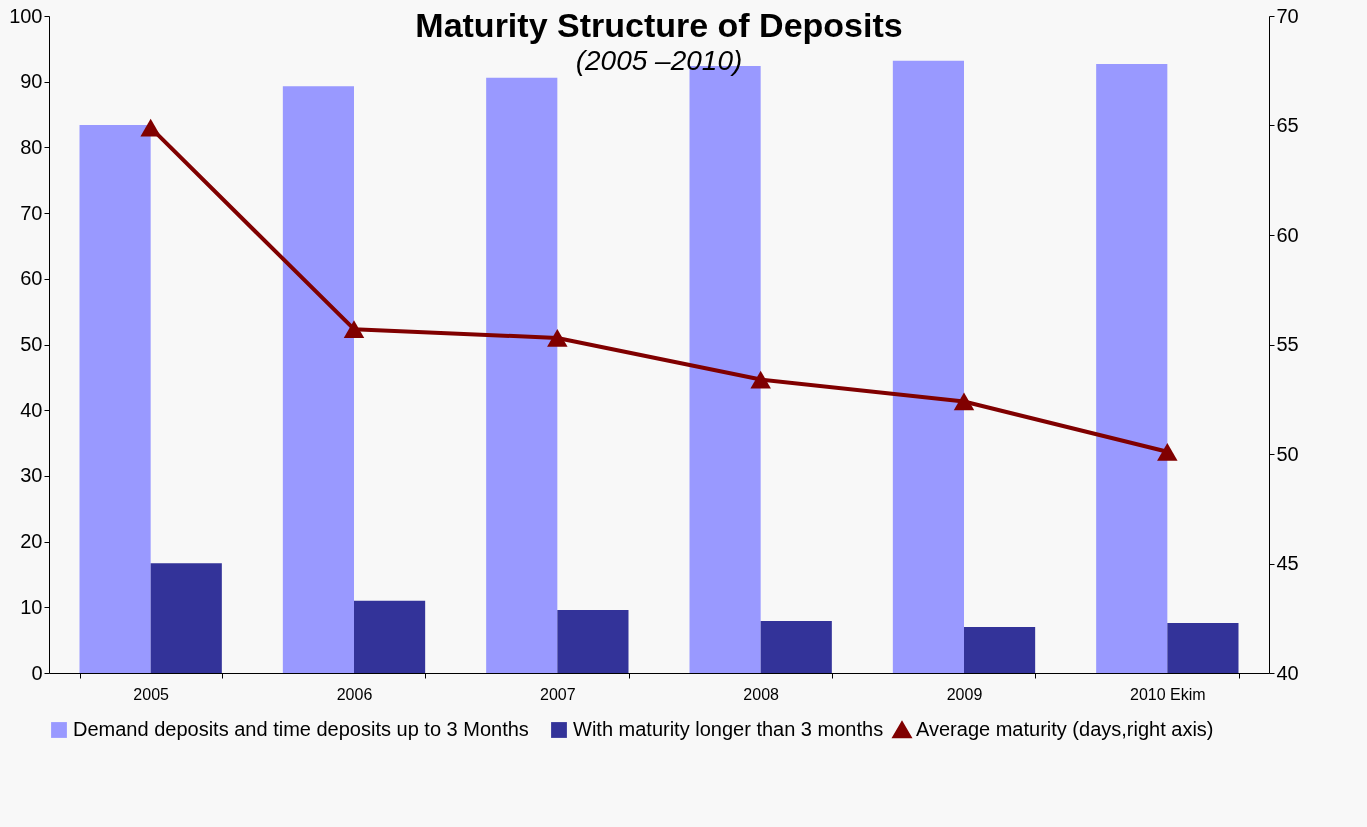 This screenshot has height=827, width=1367. I want to click on y-tick-label: 50, so click(31, 344).